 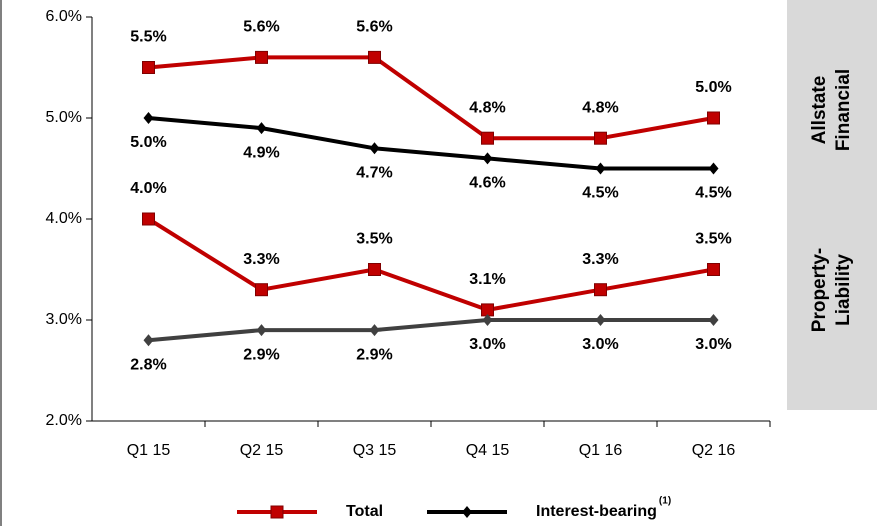 I want to click on x-tick-label: Q3 15, so click(x=375, y=450).